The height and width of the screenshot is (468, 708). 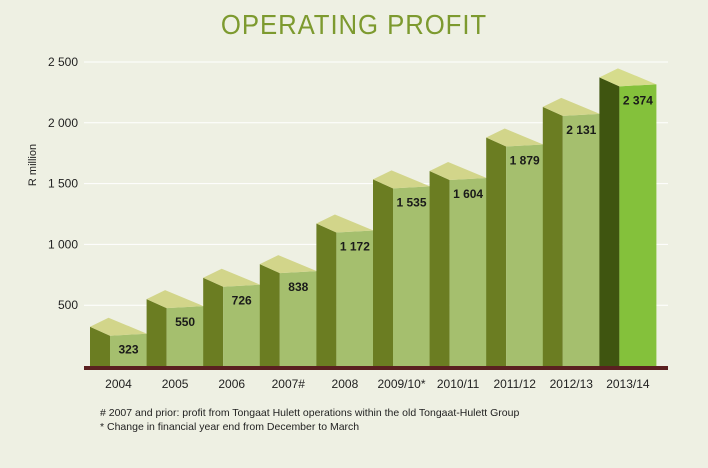 I want to click on bar: 550, so click(x=175, y=328).